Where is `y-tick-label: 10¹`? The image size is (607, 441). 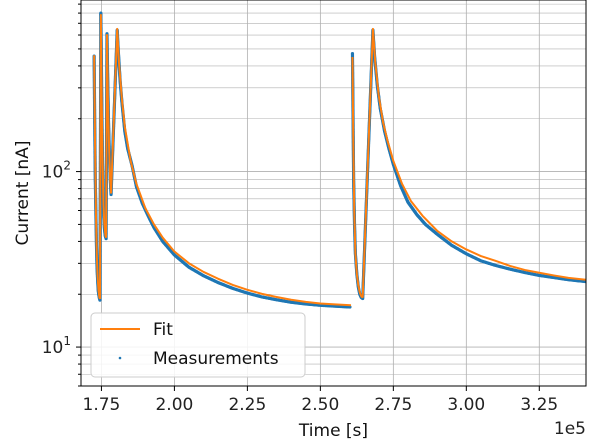 y-tick-label: 10¹ is located at coordinates (56, 346).